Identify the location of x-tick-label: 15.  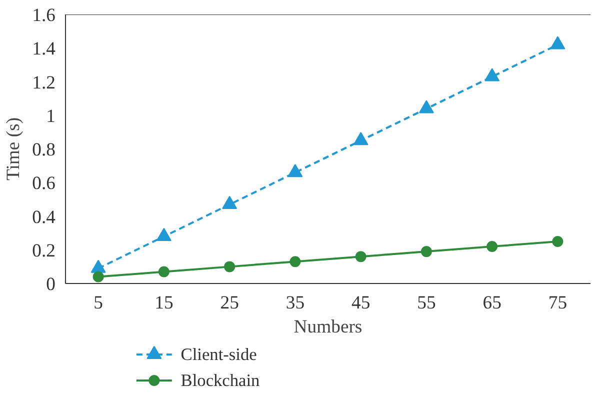
(164, 303).